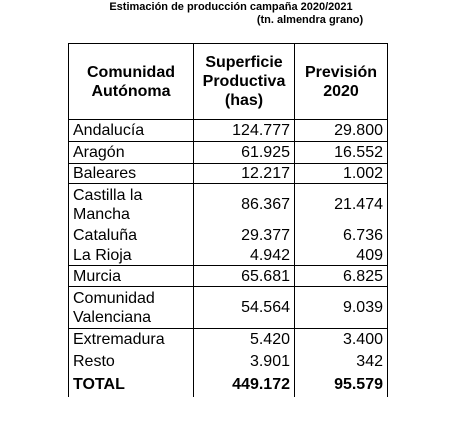  What do you see at coordinates (244, 361) in the screenshot?
I see `value-cell: 3.901` at bounding box center [244, 361].